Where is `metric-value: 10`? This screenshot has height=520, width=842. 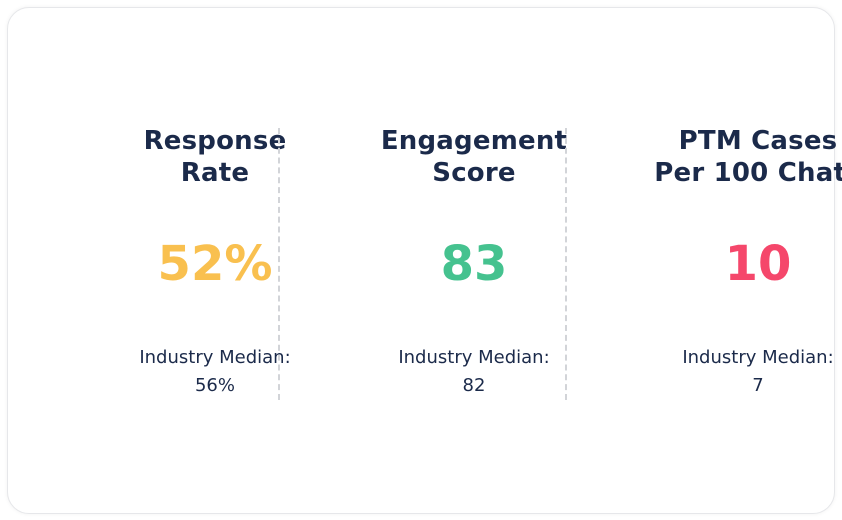 metric-value: 10 is located at coordinates (758, 264).